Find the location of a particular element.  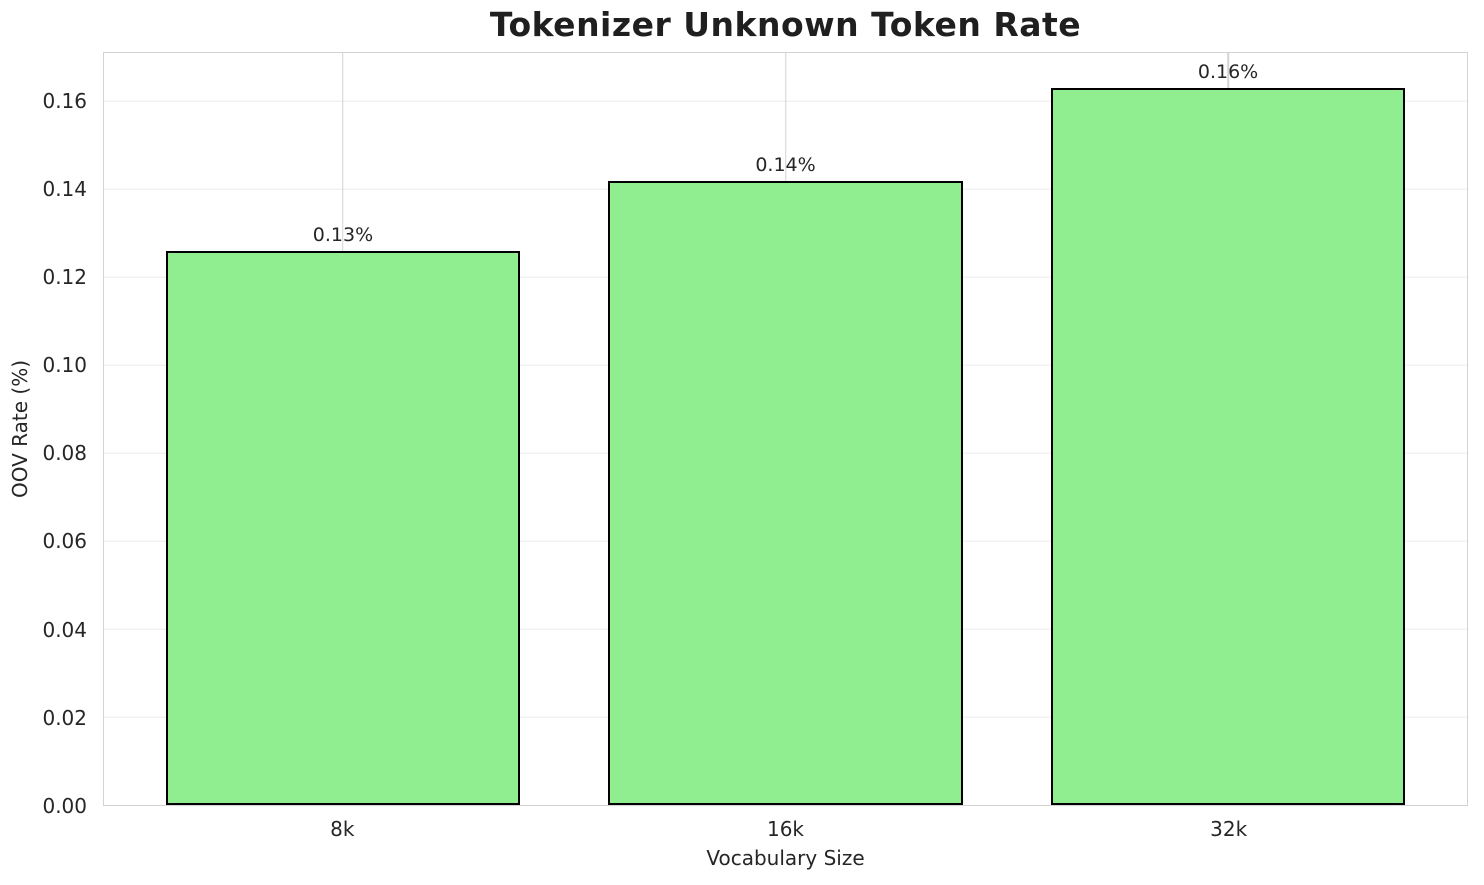

bar-value-label: 0.13% is located at coordinates (343, 234).